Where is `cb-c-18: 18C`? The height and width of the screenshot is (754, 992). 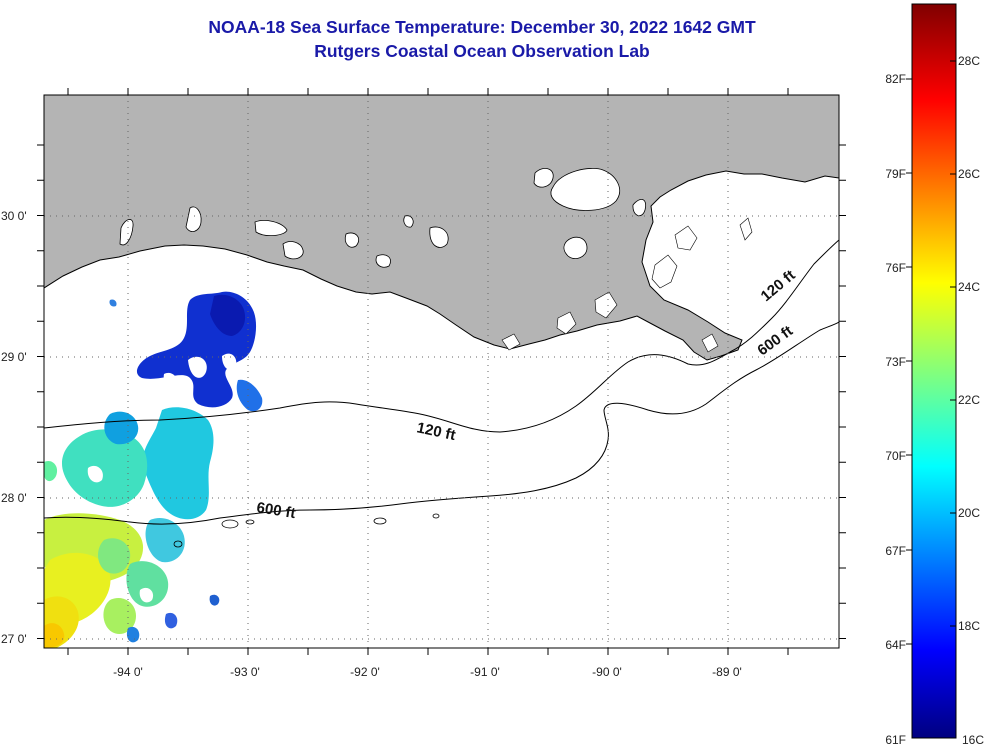 cb-c-18: 18C is located at coordinates (969, 626).